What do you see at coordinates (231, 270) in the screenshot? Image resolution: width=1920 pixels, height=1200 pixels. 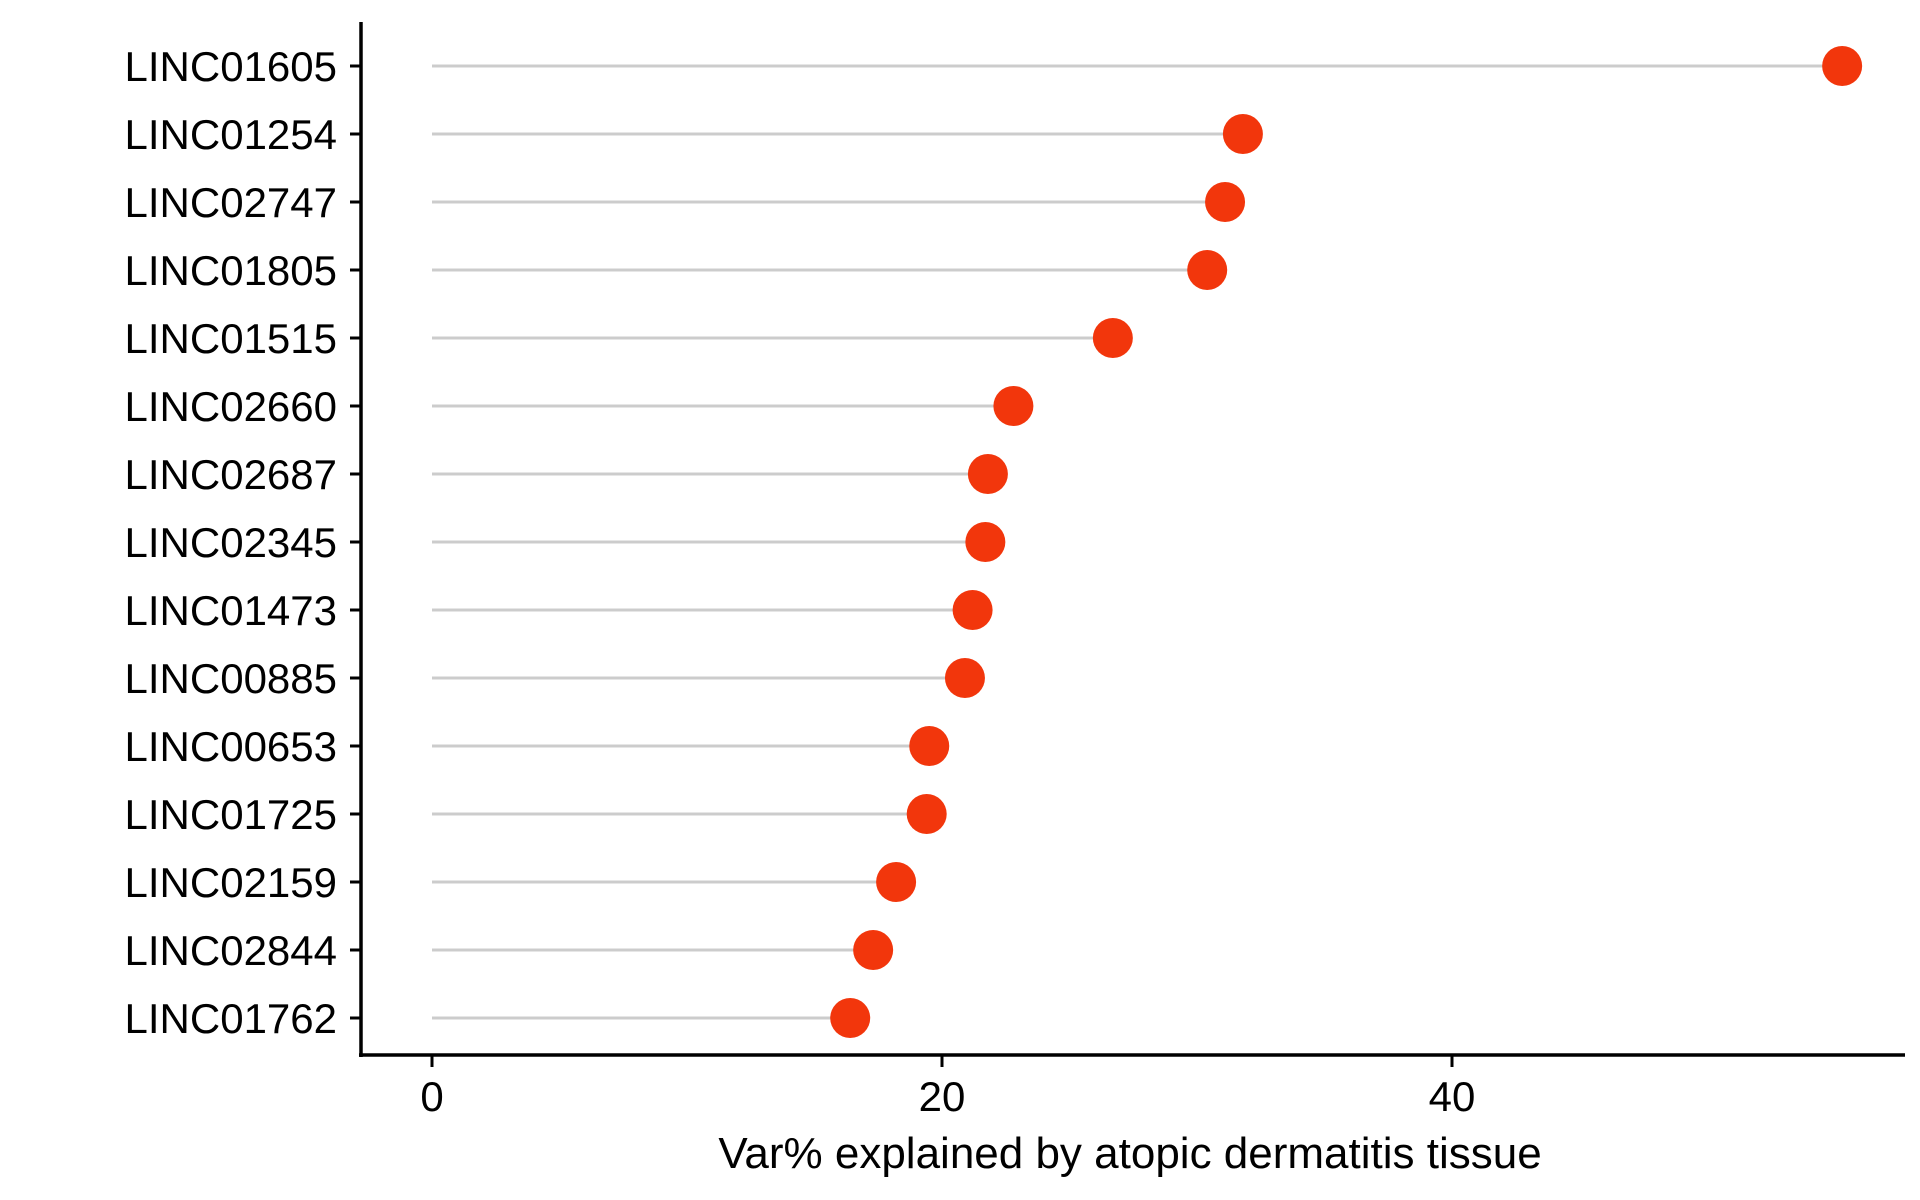 I see `y-tick-label: LINC01805` at bounding box center [231, 270].